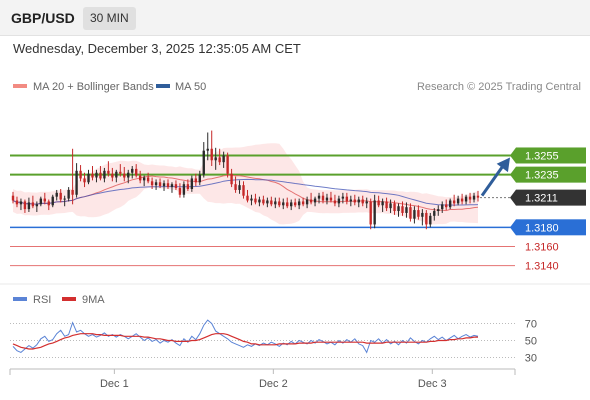 The image size is (590, 400). What do you see at coordinates (503, 165) in the screenshot?
I see `projection-arrow-head` at bounding box center [503, 165].